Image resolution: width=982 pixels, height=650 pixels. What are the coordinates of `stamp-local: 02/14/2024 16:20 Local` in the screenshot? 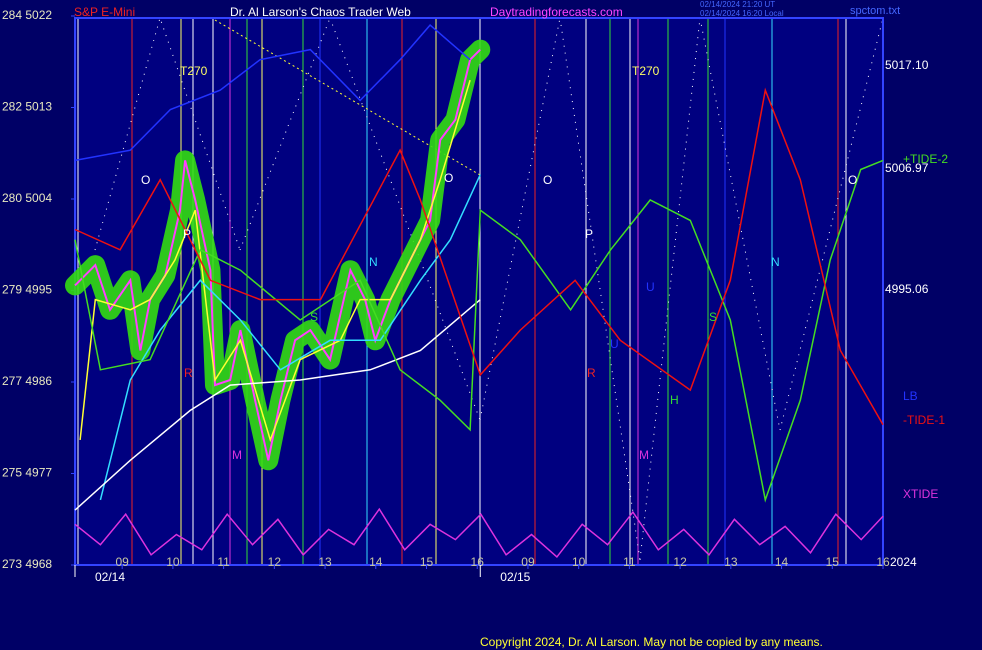 It's located at (742, 13).